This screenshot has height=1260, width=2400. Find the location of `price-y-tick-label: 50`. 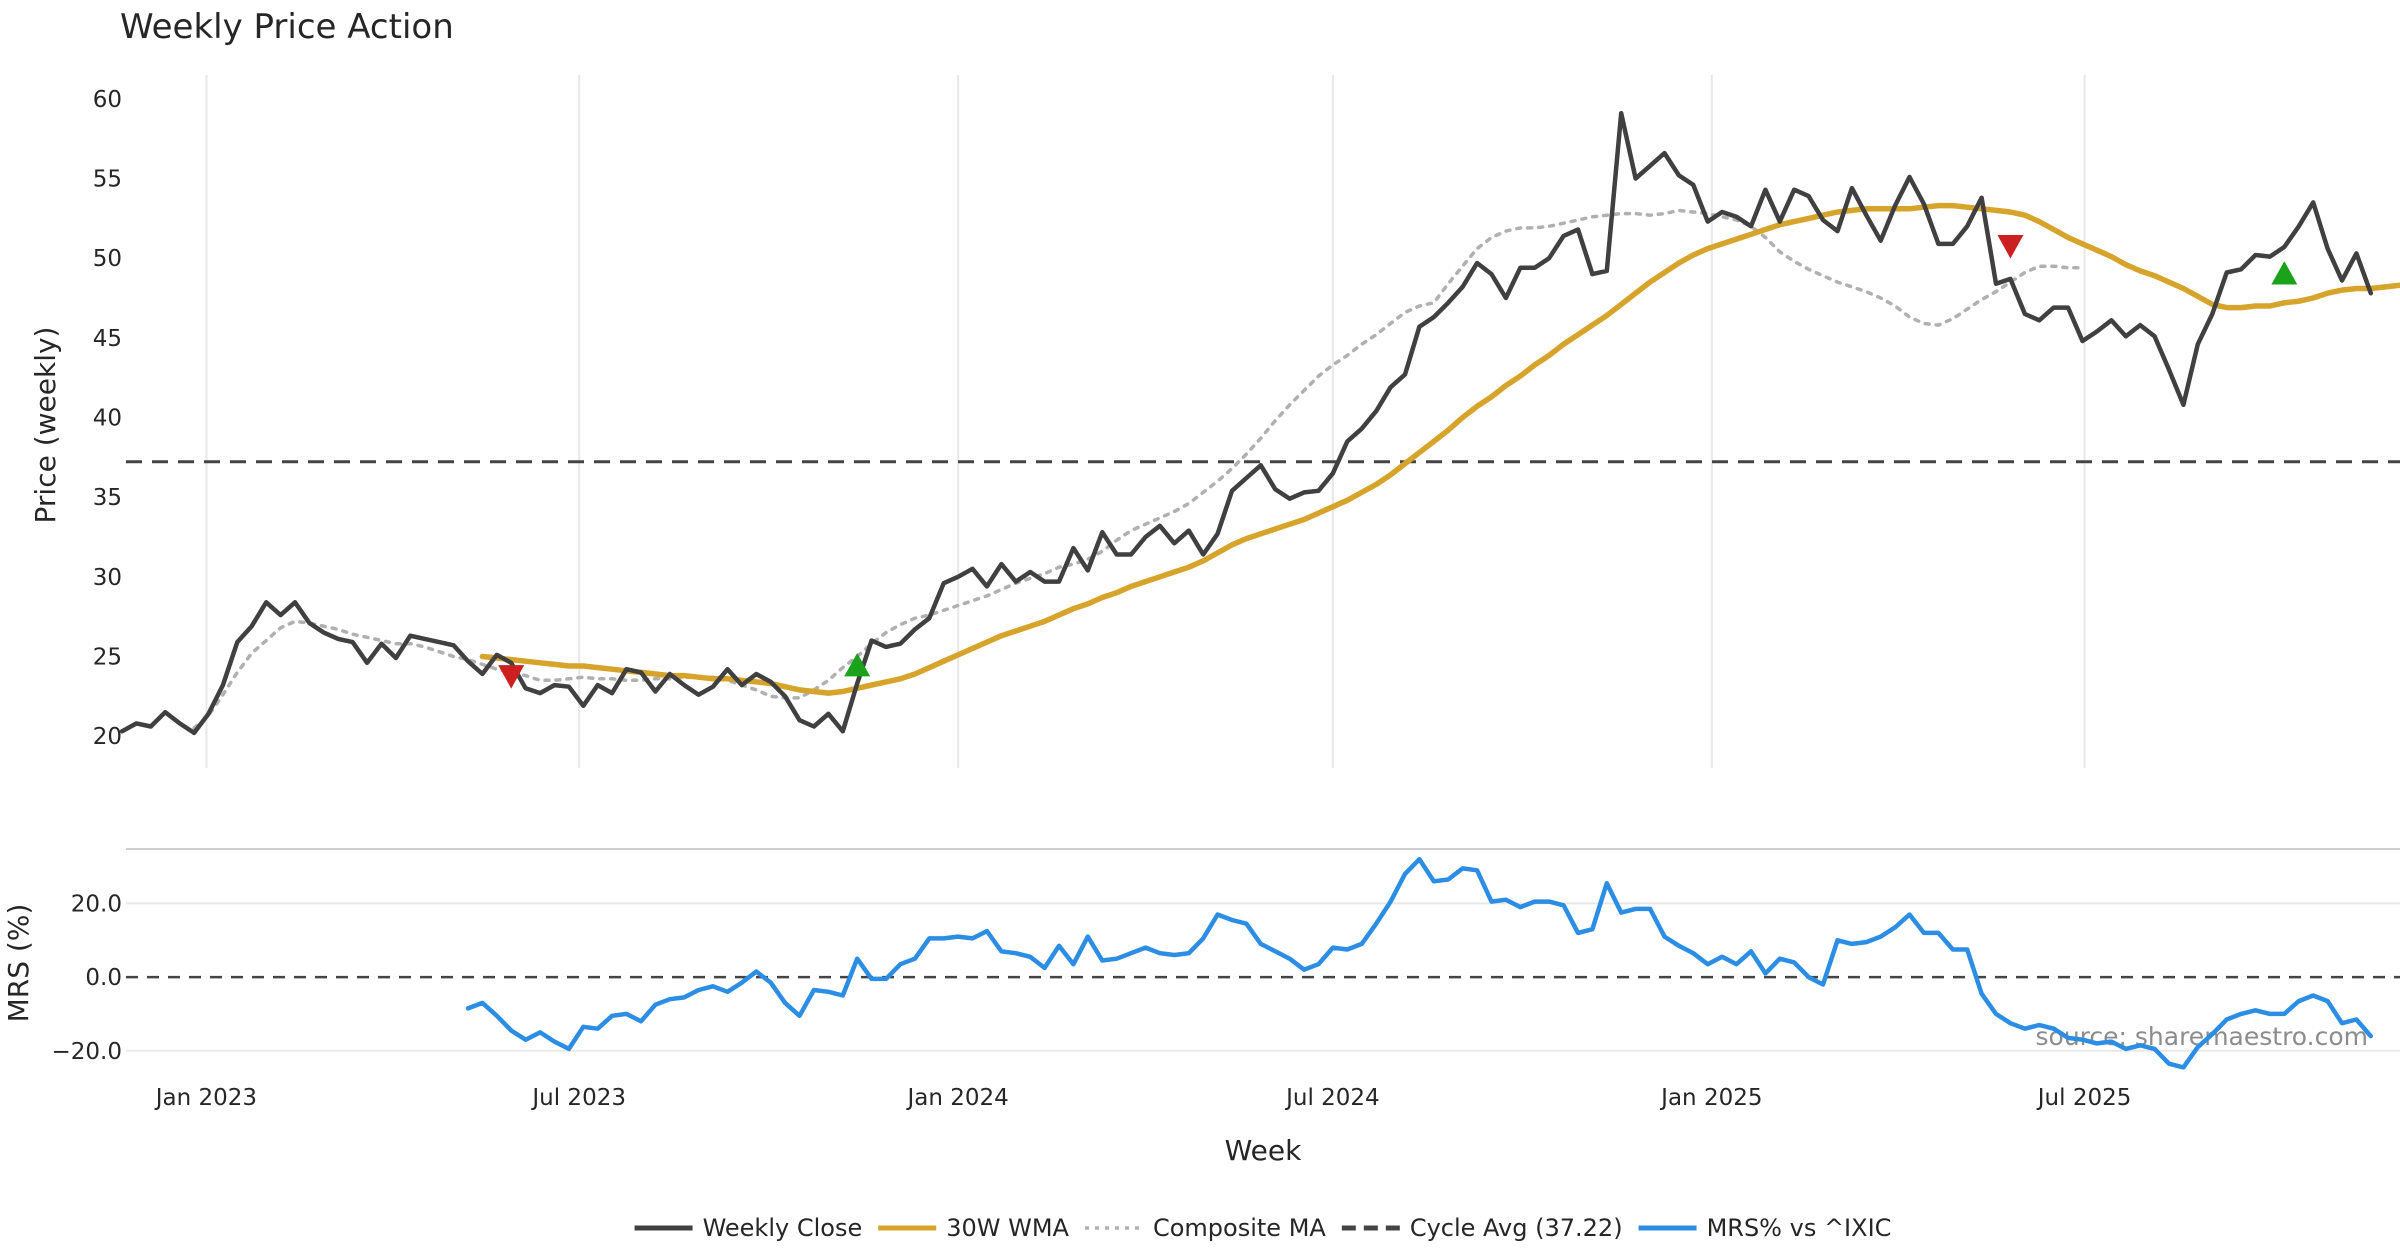

price-y-tick-label: 50 is located at coordinates (107, 259).